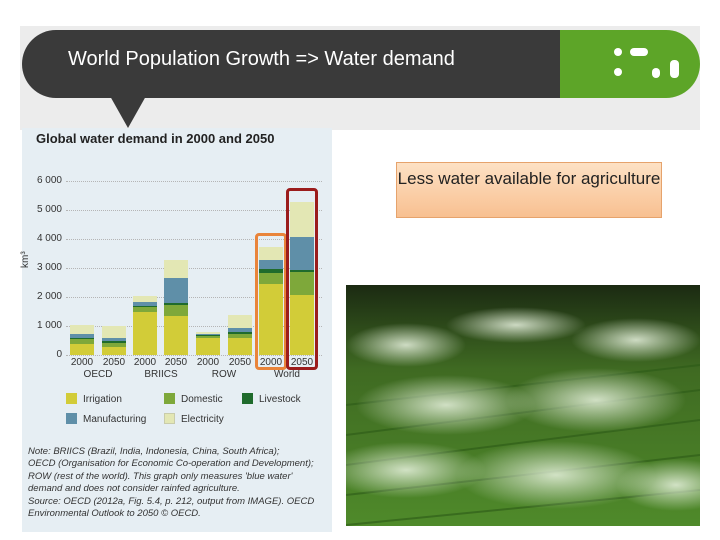 This screenshot has width=720, height=540. I want to click on callout-box: Less water available for agriculture, so click(529, 190).